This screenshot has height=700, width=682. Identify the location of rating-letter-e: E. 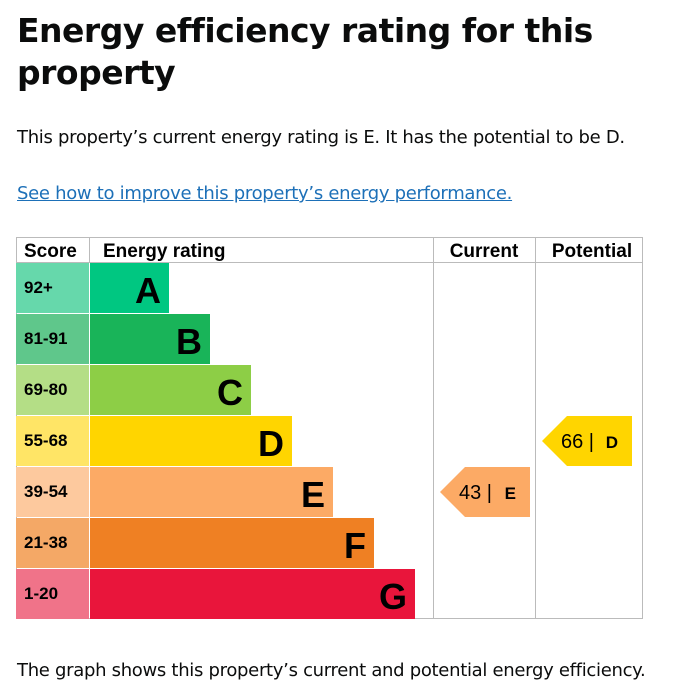
(313, 494).